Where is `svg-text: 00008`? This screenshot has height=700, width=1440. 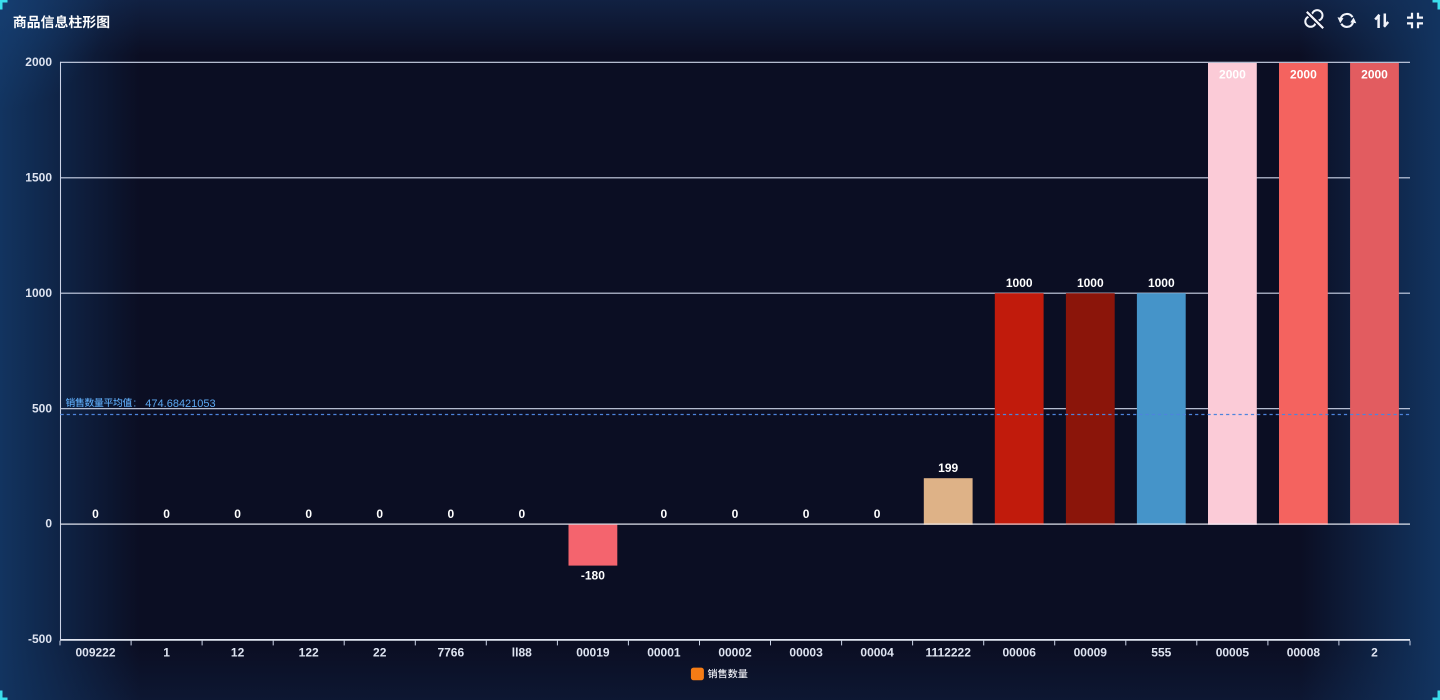
svg-text: 00008 is located at coordinates (1304, 653).